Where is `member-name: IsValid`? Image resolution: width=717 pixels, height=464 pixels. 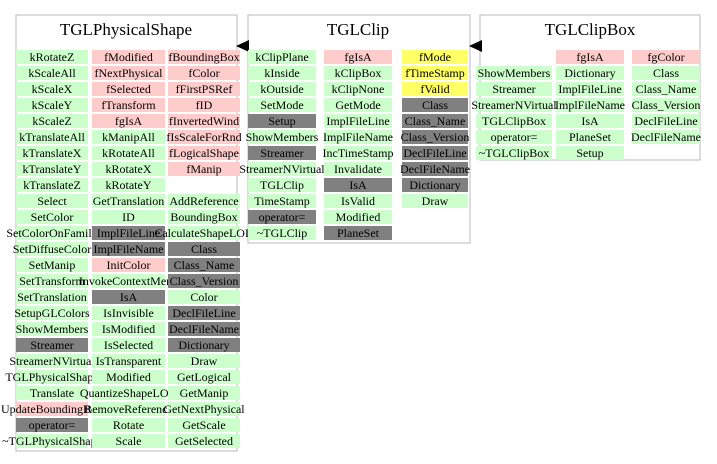 member-name: IsValid is located at coordinates (358, 201).